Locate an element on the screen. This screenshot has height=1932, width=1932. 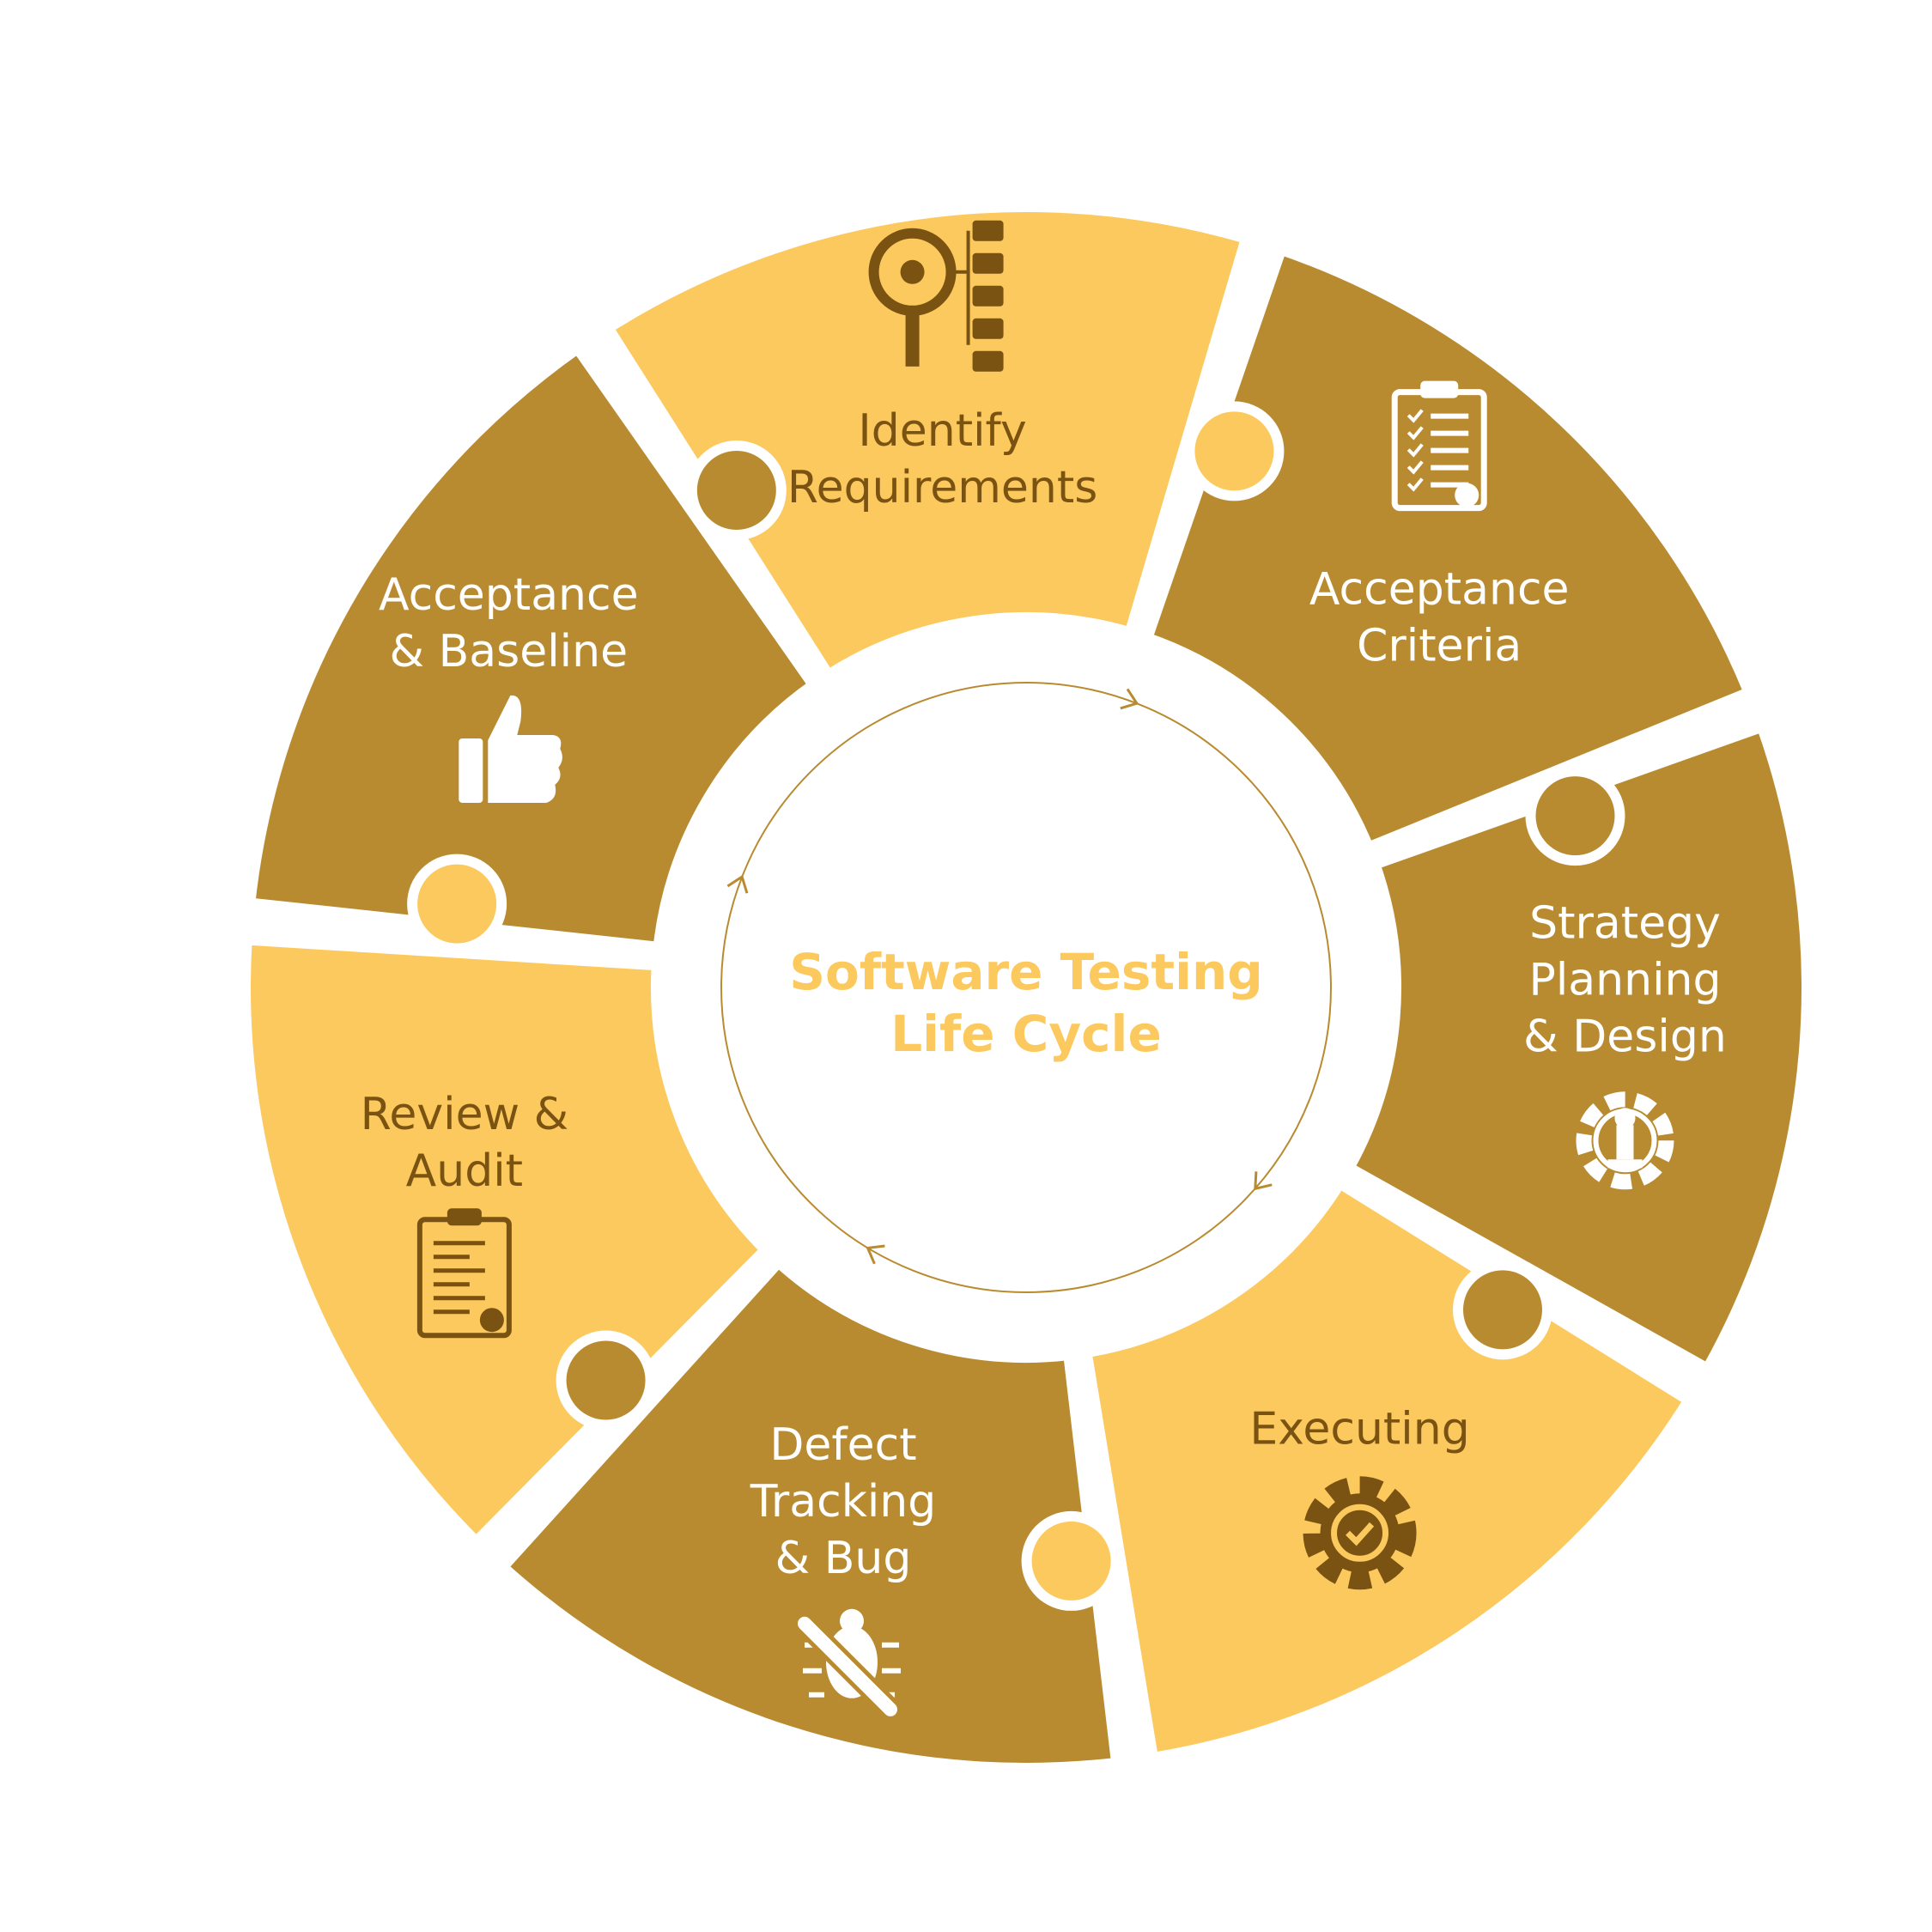
checklist-clipboard-icon is located at coordinates (1439, 446).